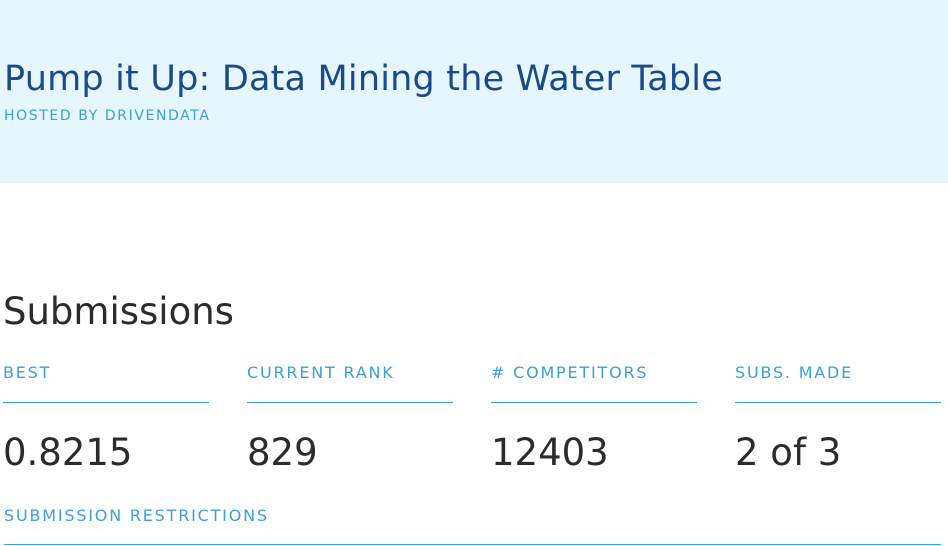  Describe the element at coordinates (136, 515) in the screenshot. I see `submission-restrictions-toggle: SUBMISSION RESTRICTIONS` at that location.